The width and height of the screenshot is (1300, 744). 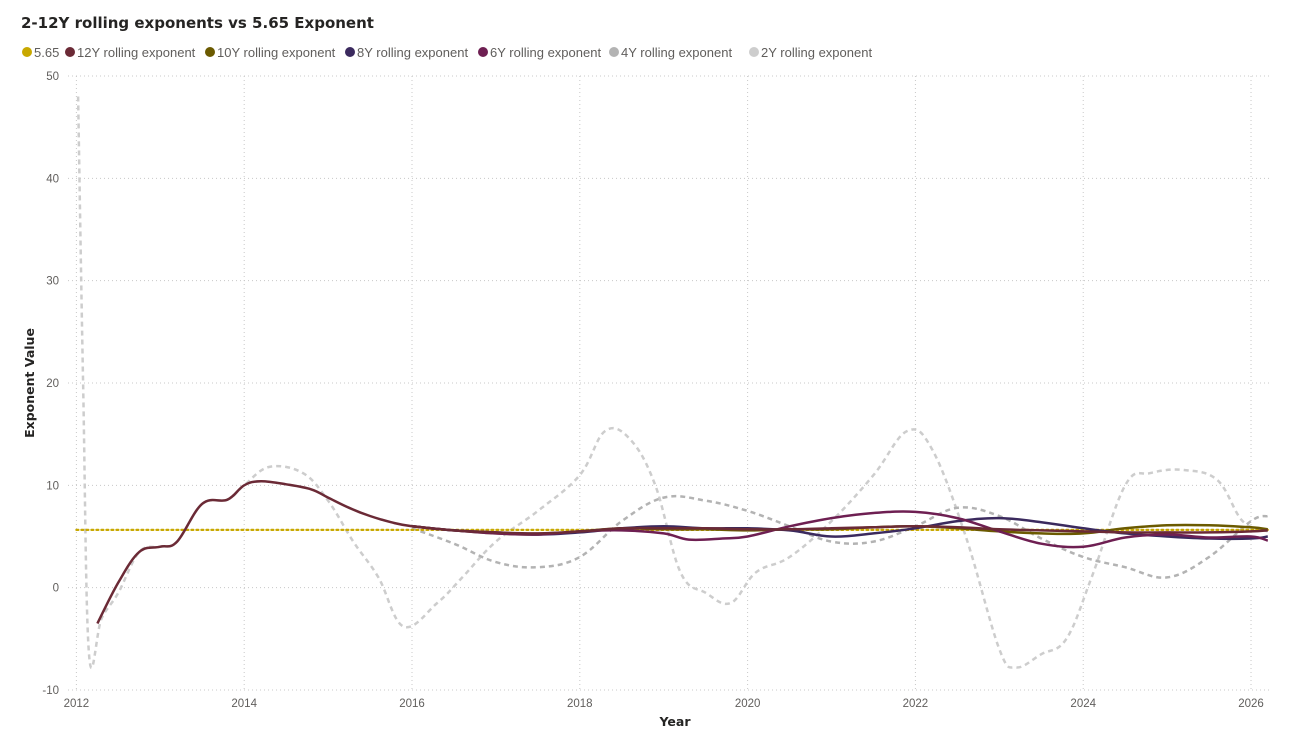 I want to click on series-line-4y-rolling-exponent, so click(x=840, y=536).